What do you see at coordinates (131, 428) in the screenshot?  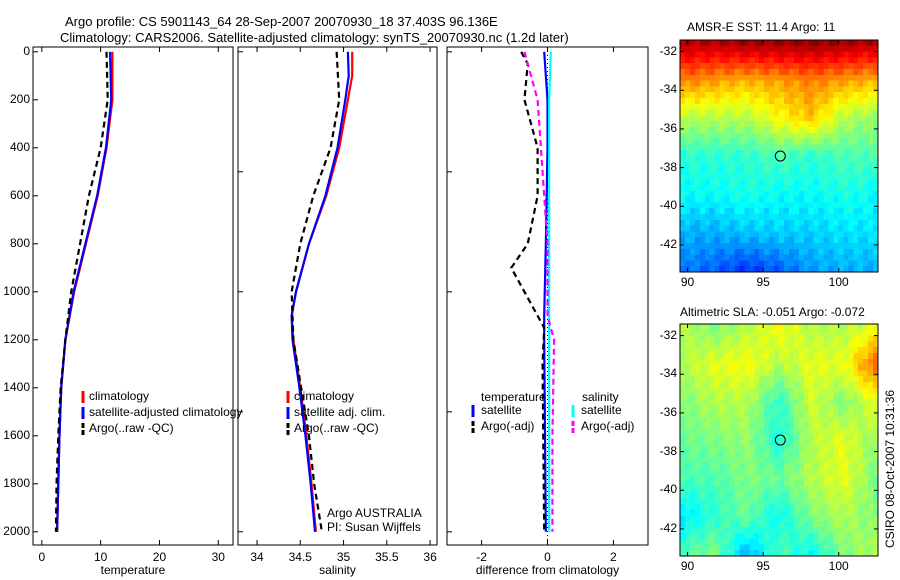 I see `temp-legend-entry: Argo(..raw -QC)` at bounding box center [131, 428].